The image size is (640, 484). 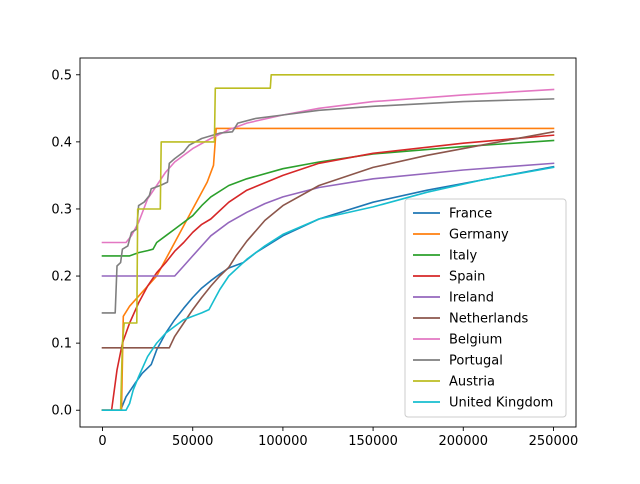 What do you see at coordinates (463, 441) in the screenshot?
I see `x-tick-label: 200000` at bounding box center [463, 441].